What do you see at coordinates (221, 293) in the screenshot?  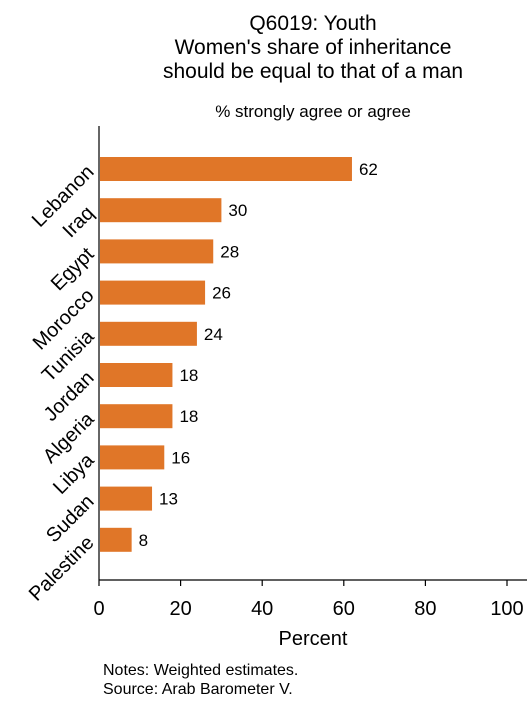 I see `data-label-morocco: 26` at bounding box center [221, 293].